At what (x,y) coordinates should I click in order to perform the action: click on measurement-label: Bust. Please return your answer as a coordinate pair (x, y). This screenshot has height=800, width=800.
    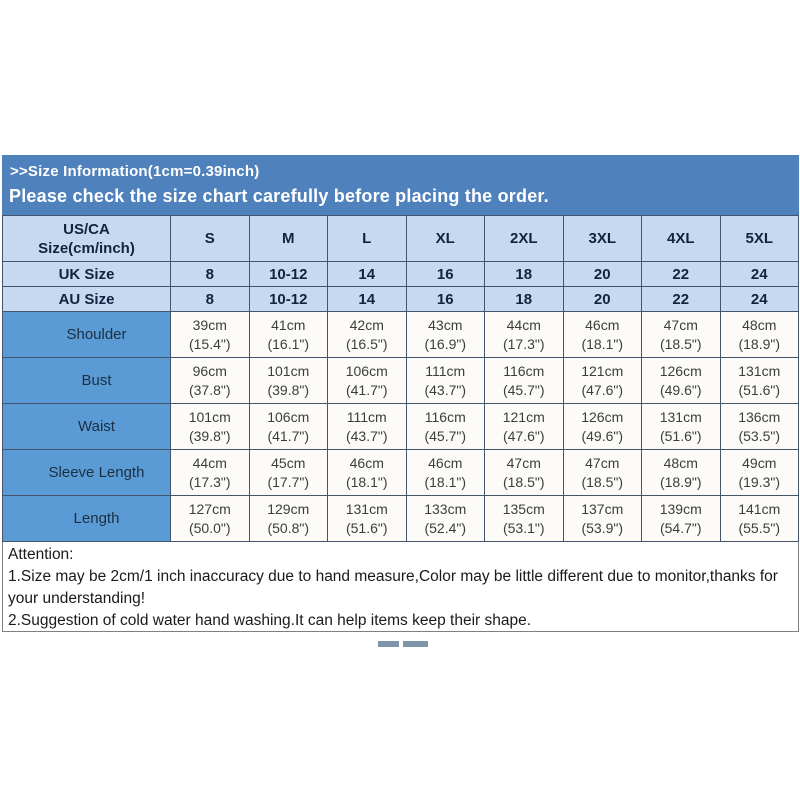
    Looking at the image, I should click on (86, 380).